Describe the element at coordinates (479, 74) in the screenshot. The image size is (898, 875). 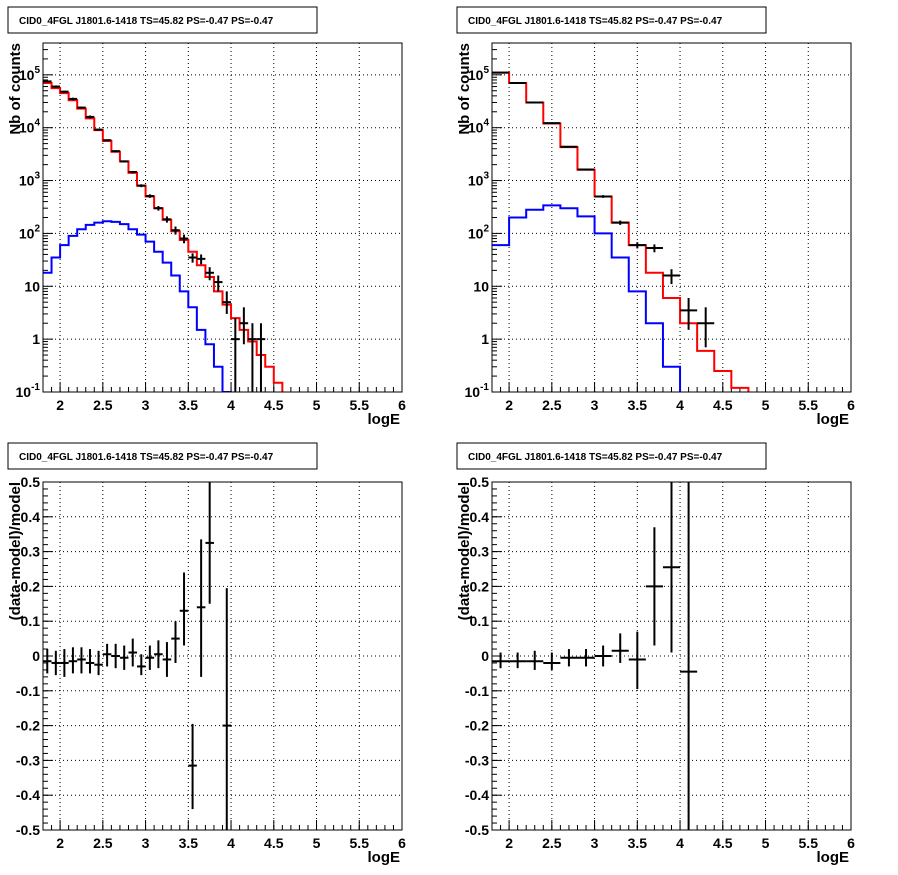
I see `y-tick-label: 10⁵` at that location.